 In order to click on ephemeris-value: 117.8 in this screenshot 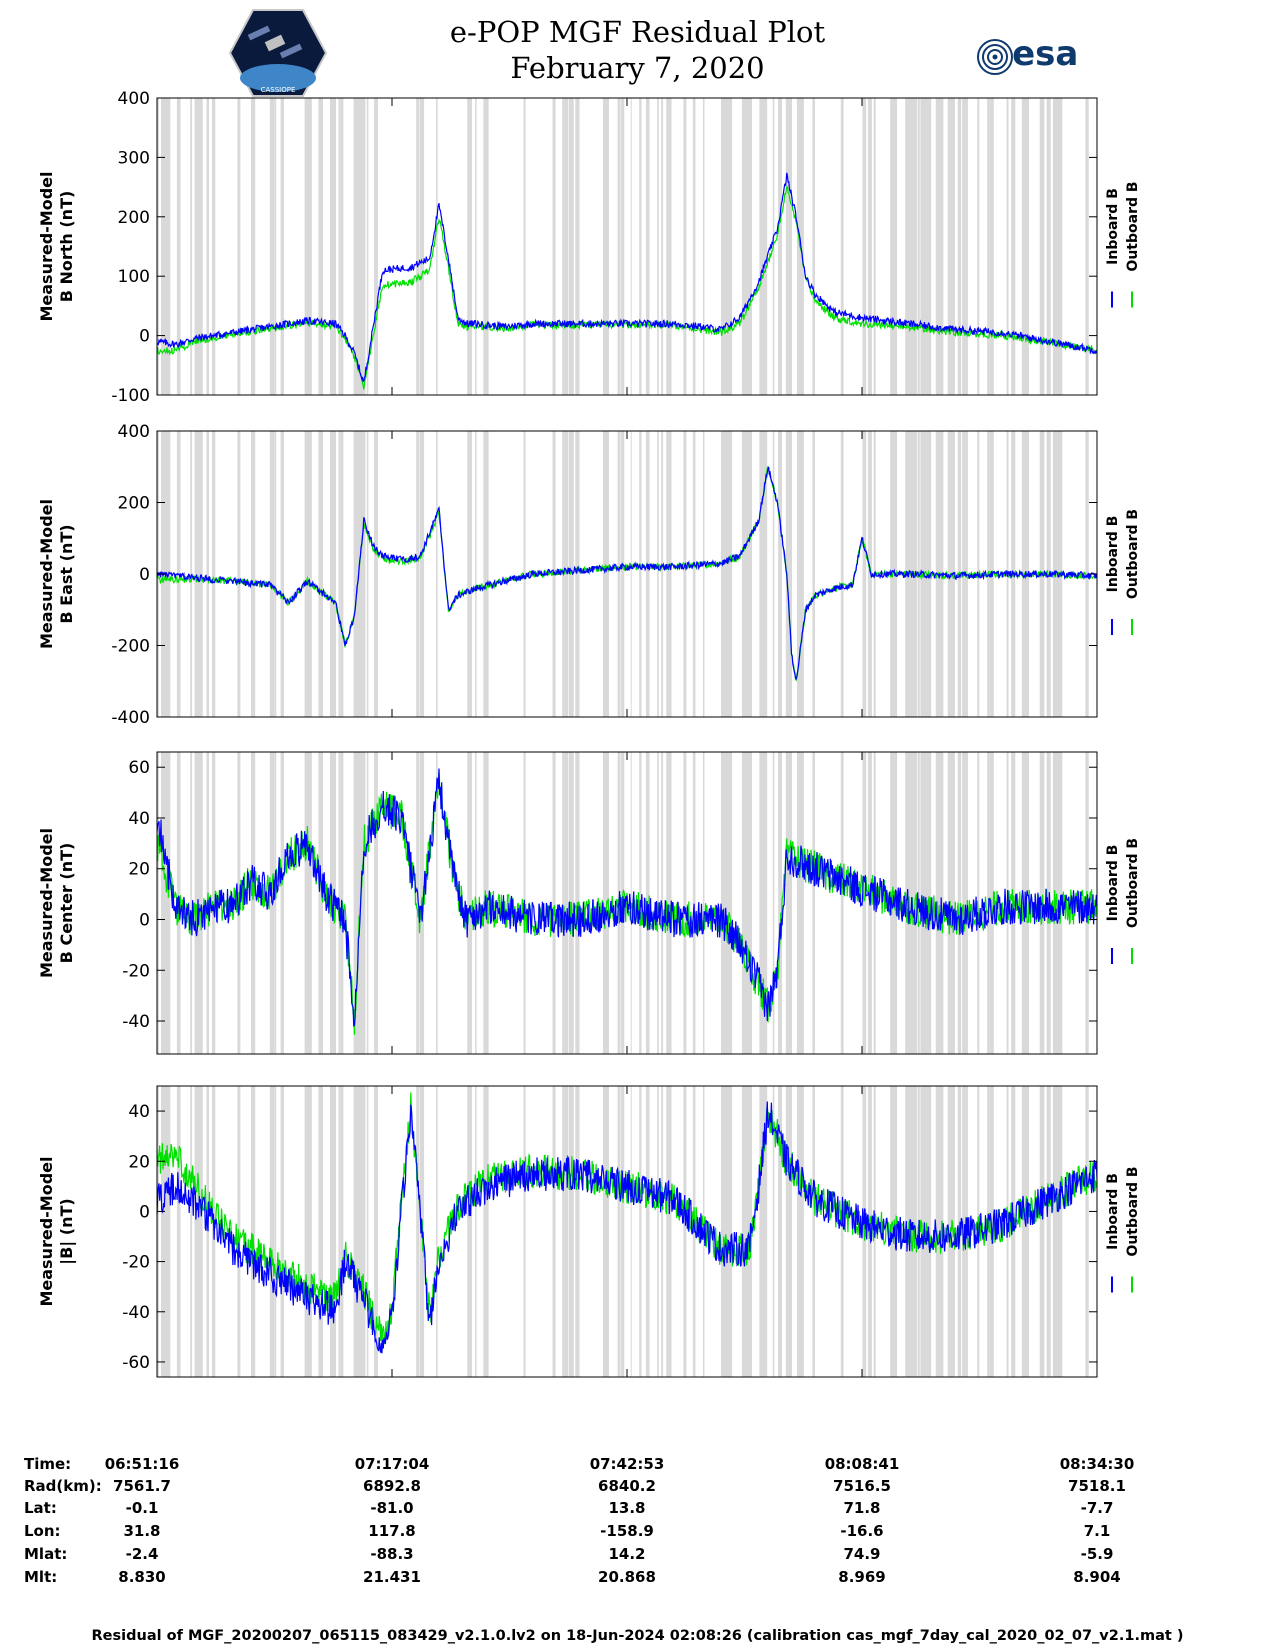, I will do `click(392, 1531)`.